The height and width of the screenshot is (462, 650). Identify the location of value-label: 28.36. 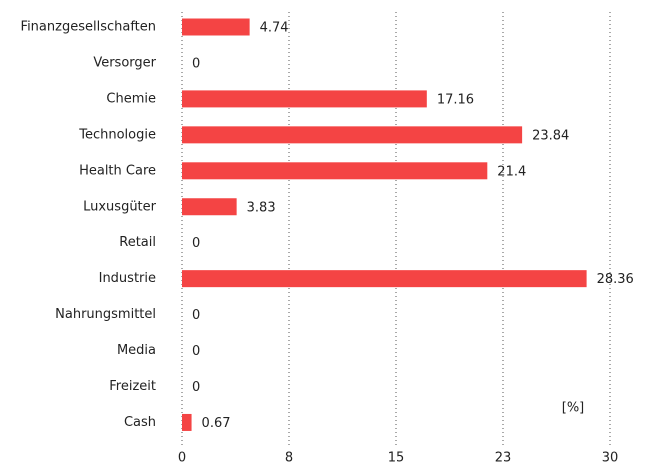
(615, 279).